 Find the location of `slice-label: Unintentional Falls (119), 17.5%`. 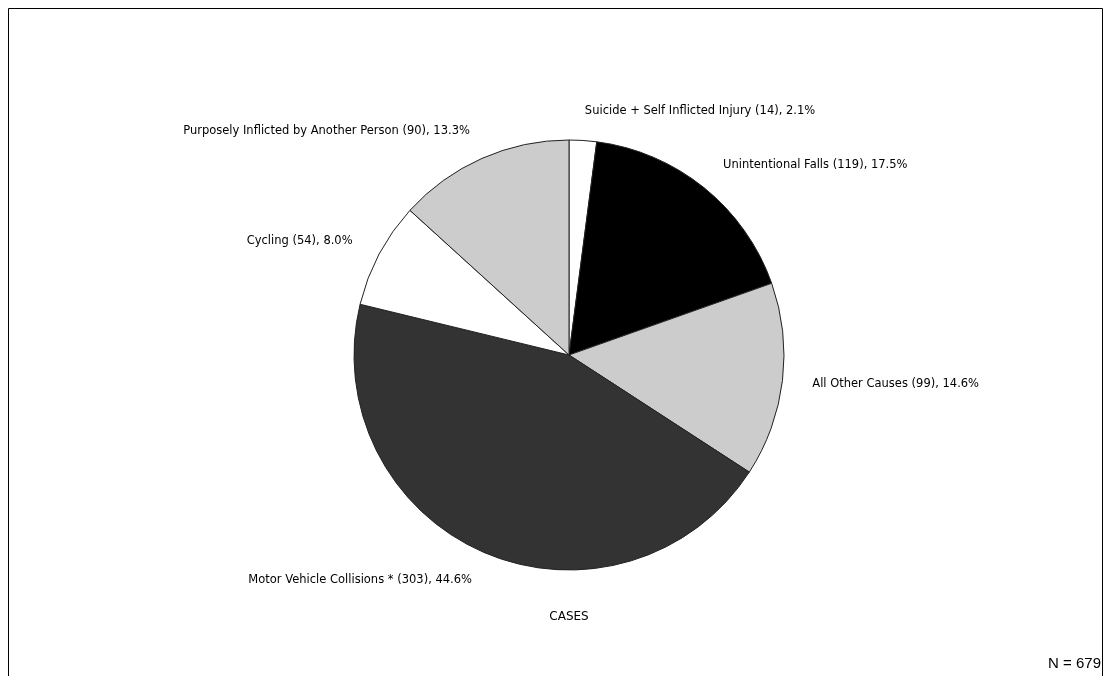

slice-label: Unintentional Falls (119), 17.5% is located at coordinates (815, 164).